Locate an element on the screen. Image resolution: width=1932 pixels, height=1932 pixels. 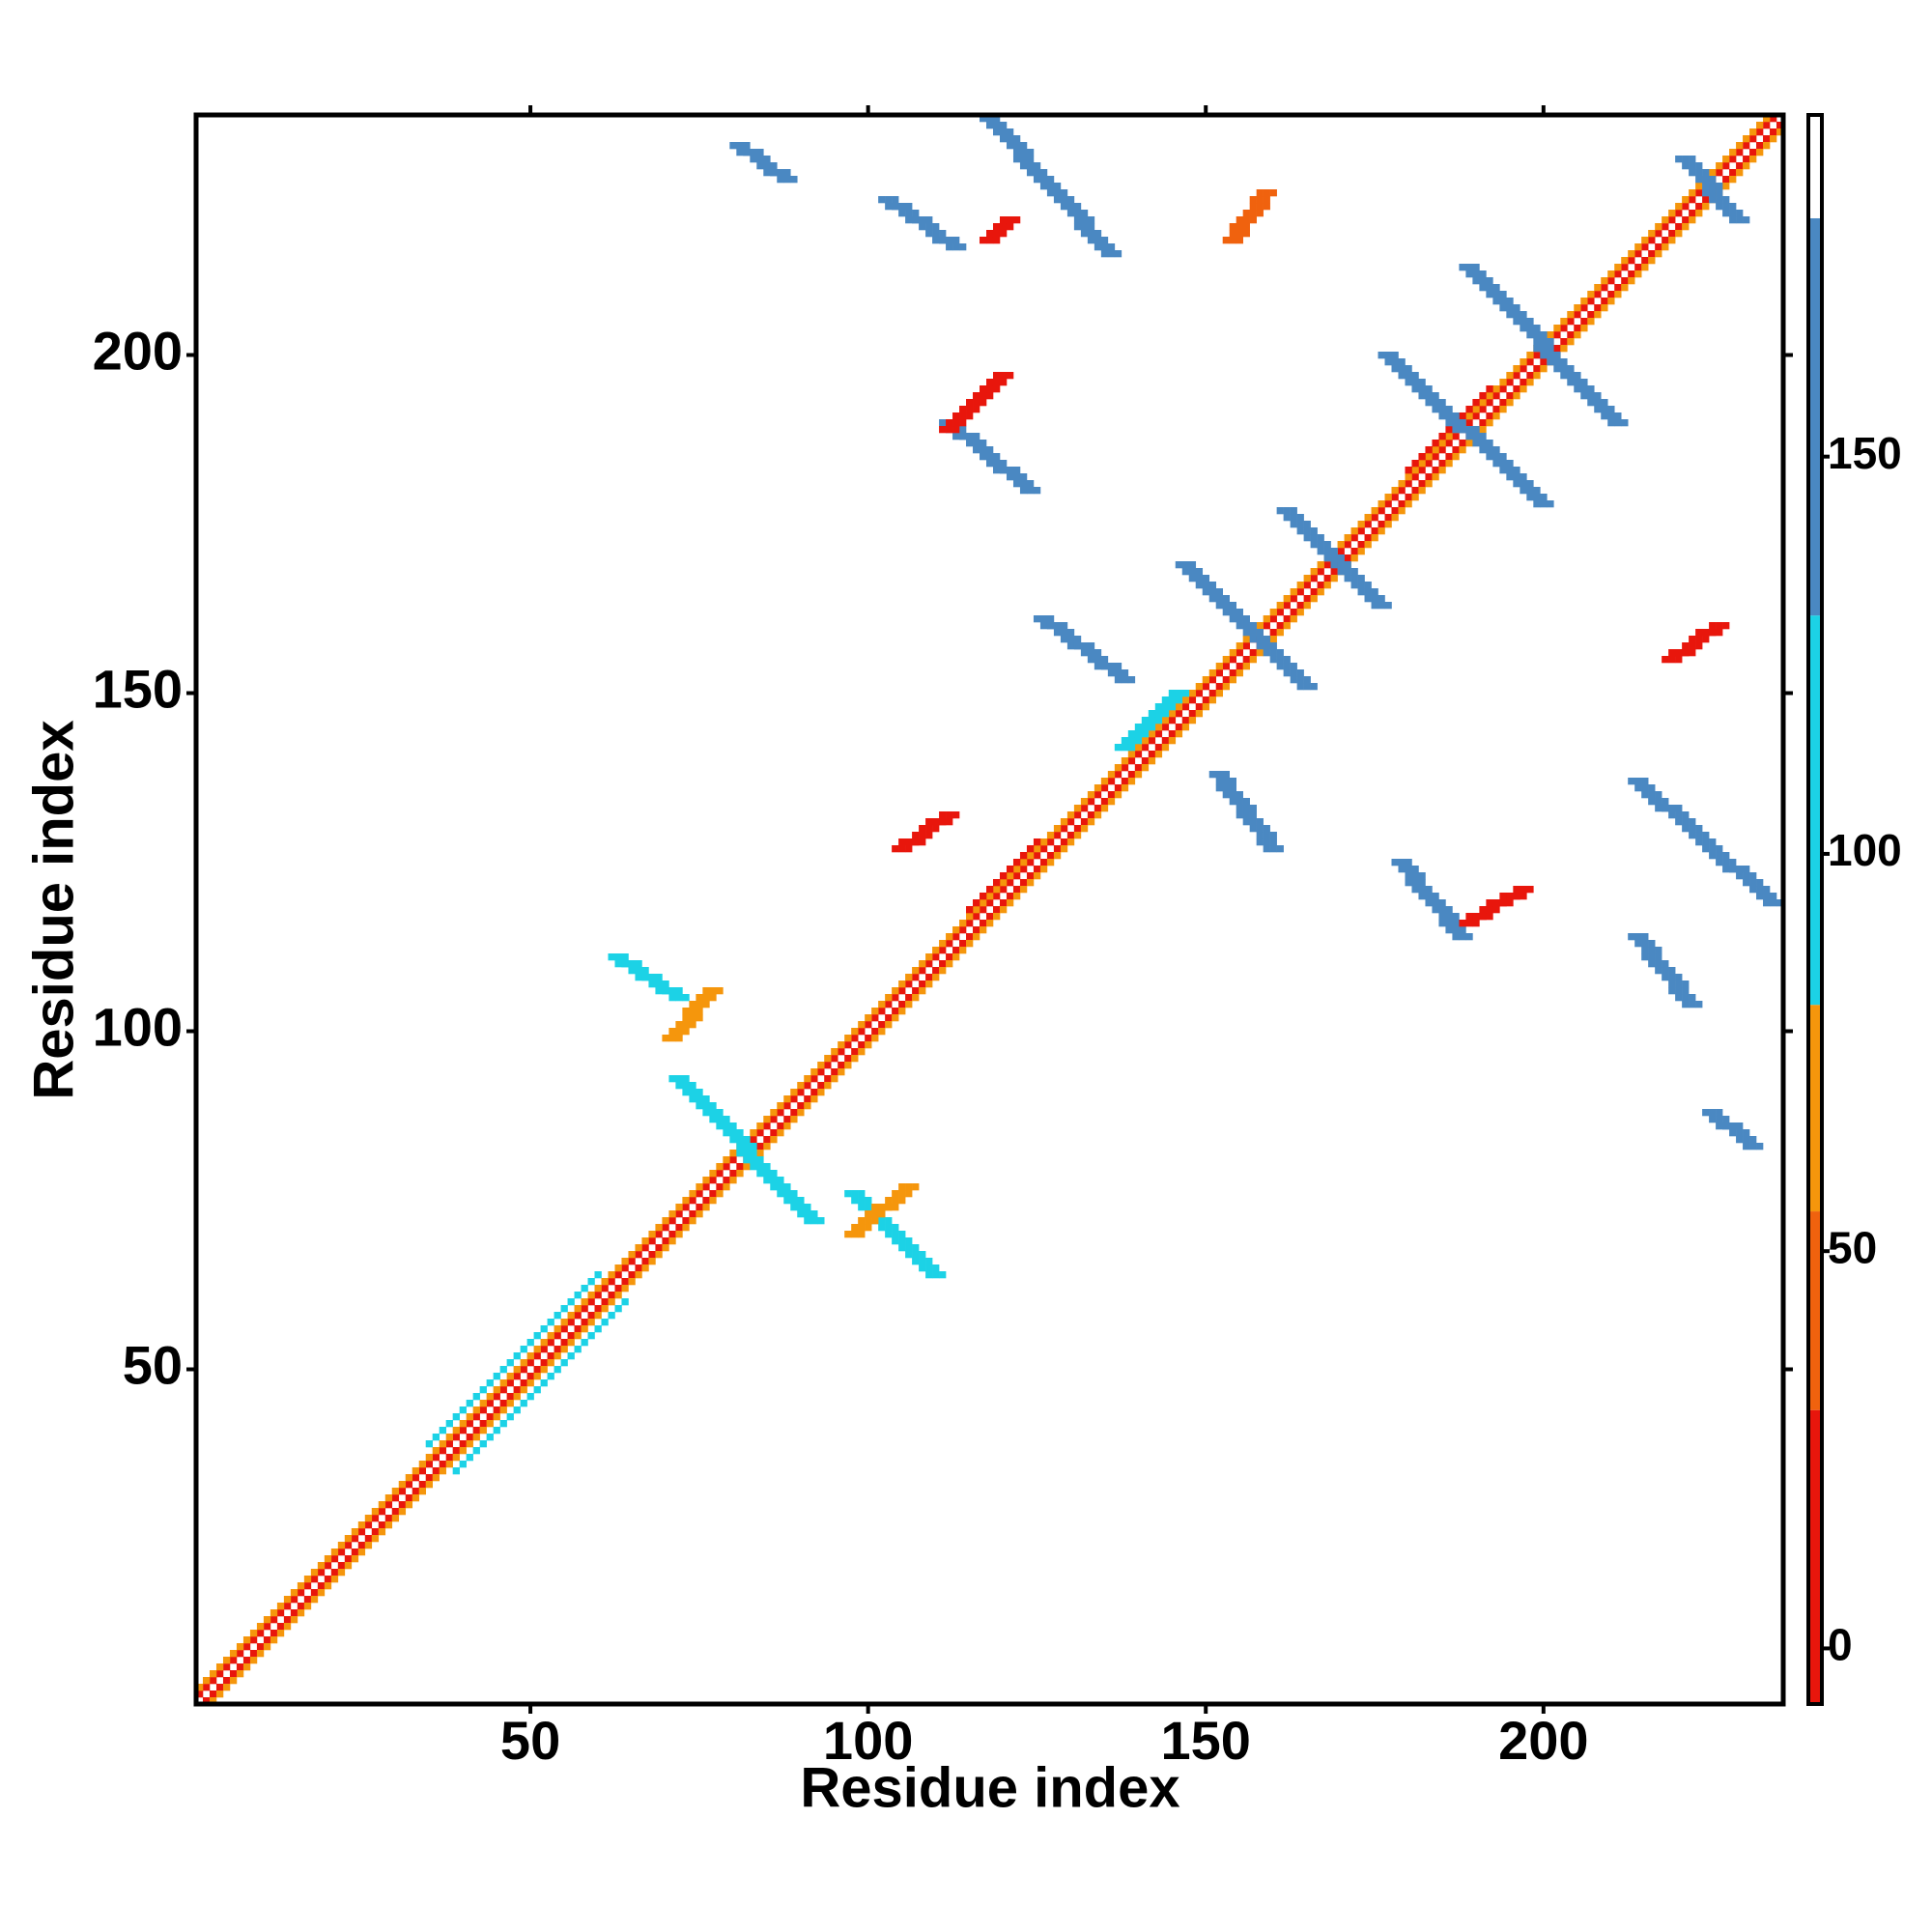
colorbar-frame is located at coordinates (1815, 909).